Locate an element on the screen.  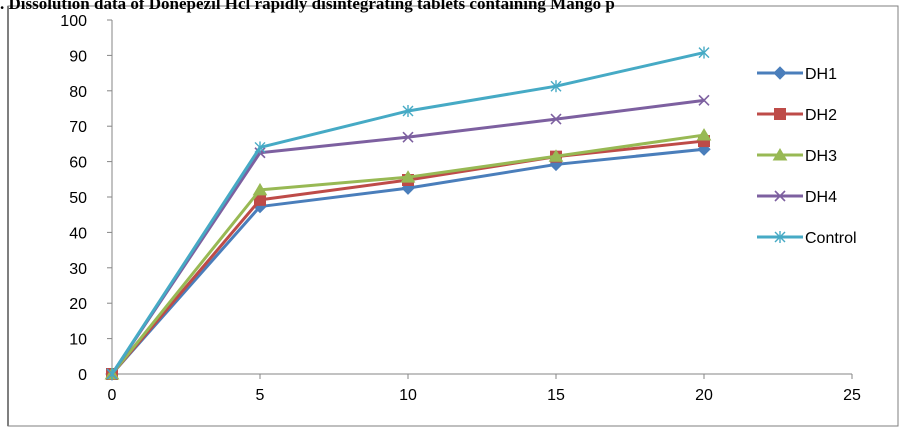
y-tick-label: 40 is located at coordinates (78, 233).